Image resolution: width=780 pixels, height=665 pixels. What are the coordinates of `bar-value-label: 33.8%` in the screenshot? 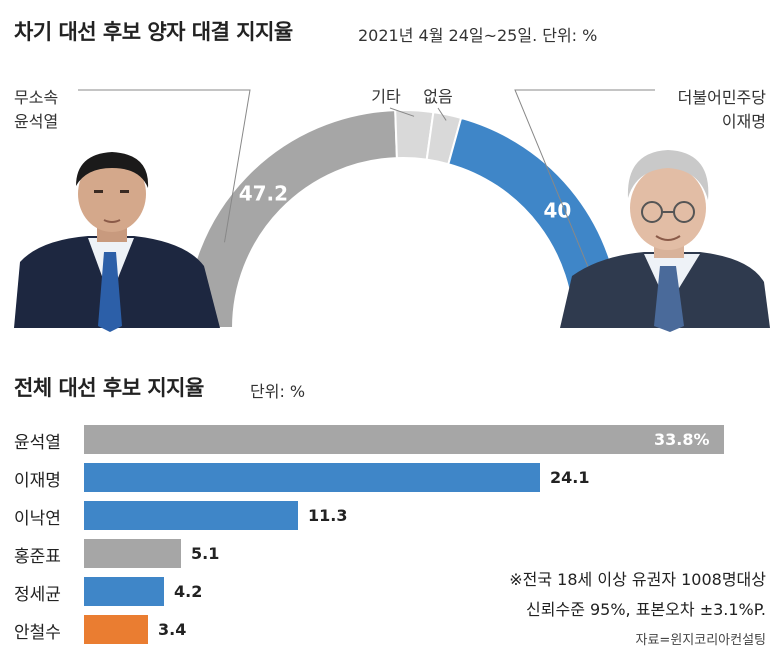 It's located at (682, 439).